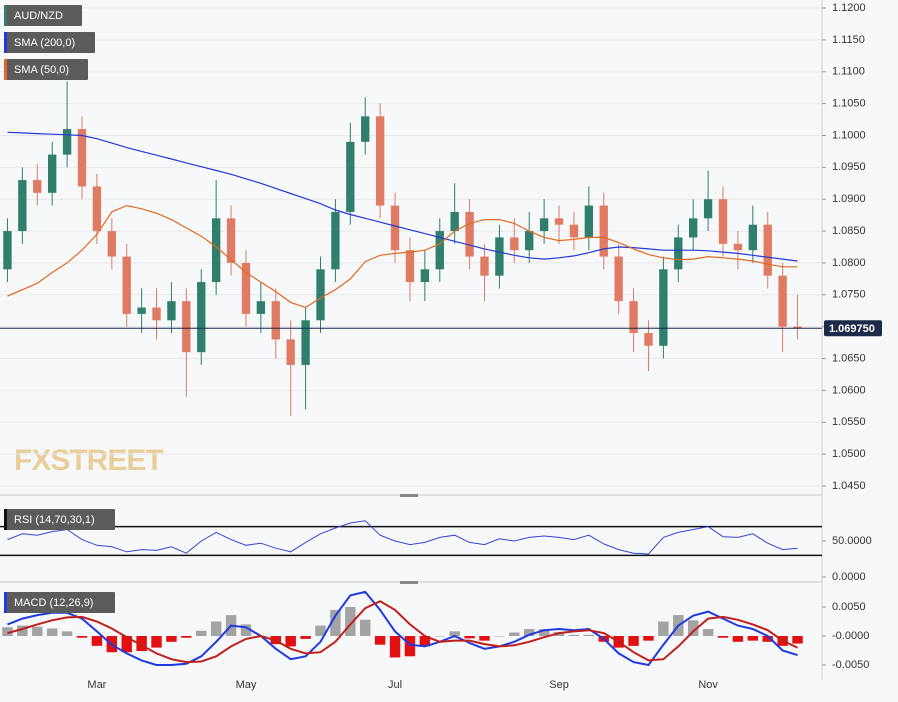 The width and height of the screenshot is (898, 702). Describe the element at coordinates (849, 577) in the screenshot. I see `y-tick-label: 0.0000` at that location.